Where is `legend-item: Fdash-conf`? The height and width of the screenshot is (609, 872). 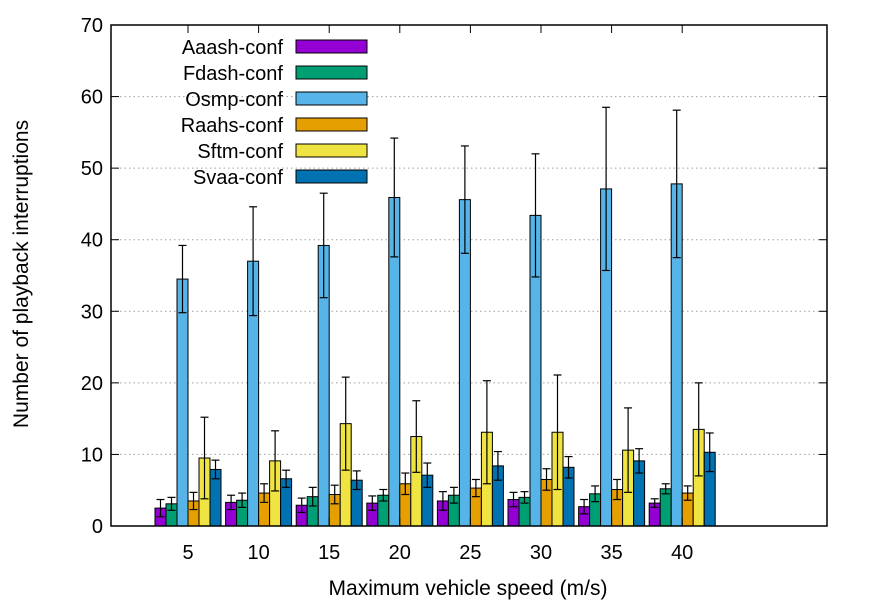
legend-item: Fdash-conf is located at coordinates (275, 74).